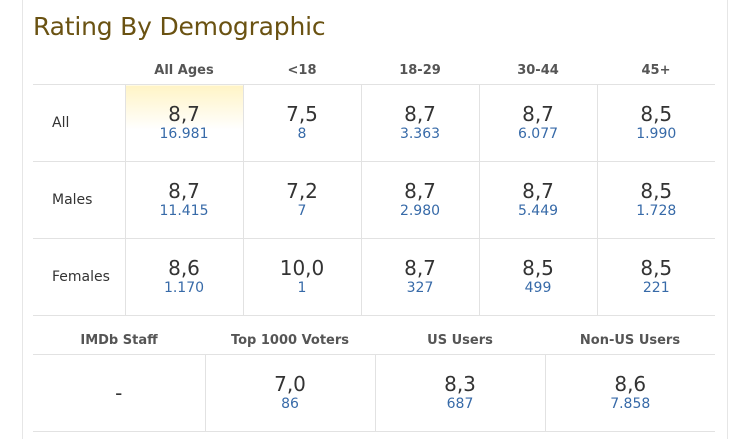 This screenshot has width=745, height=439. Describe the element at coordinates (22, 219) in the screenshot. I see `panel-left-border` at that location.